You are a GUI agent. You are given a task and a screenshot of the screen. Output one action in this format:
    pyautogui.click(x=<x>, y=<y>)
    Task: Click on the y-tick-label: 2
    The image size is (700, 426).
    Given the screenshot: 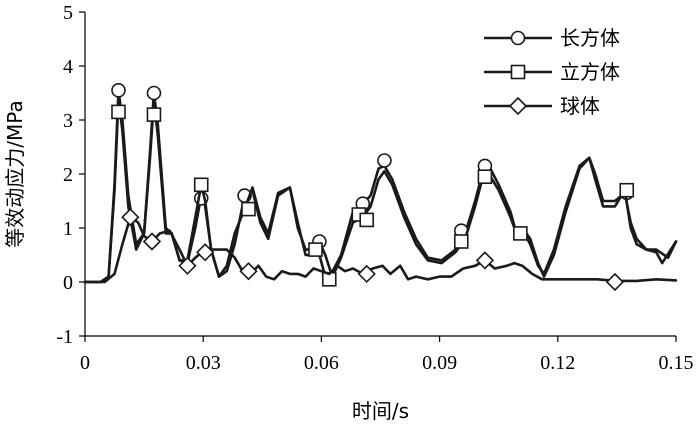 What is the action you would take?
    pyautogui.click(x=68, y=175)
    